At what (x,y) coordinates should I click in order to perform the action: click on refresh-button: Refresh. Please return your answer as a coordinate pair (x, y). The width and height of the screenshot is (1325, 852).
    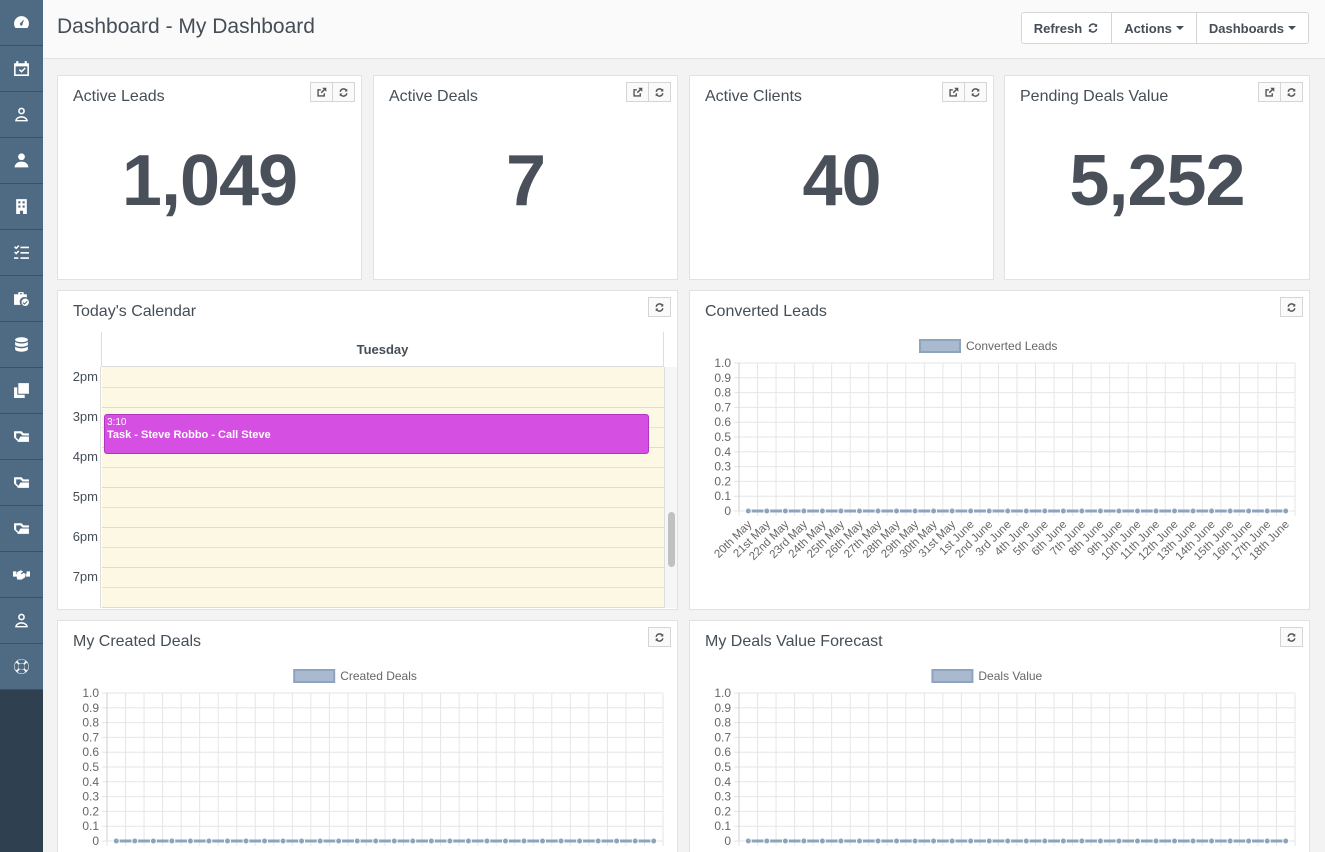
    Looking at the image, I should click on (1066, 28).